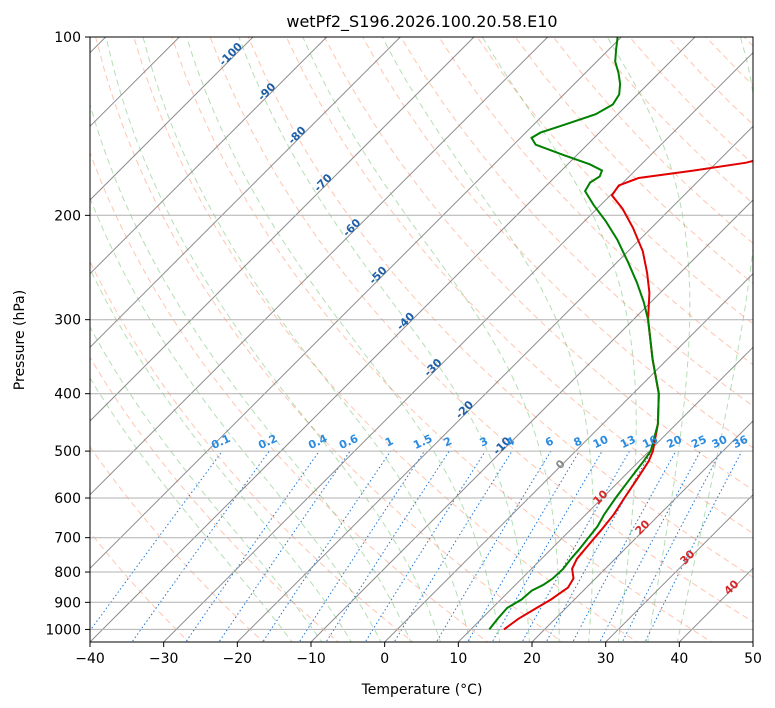 This screenshot has height=708, width=775. Describe the element at coordinates (67, 321) in the screenshot. I see `y-tick-label: 300` at that location.